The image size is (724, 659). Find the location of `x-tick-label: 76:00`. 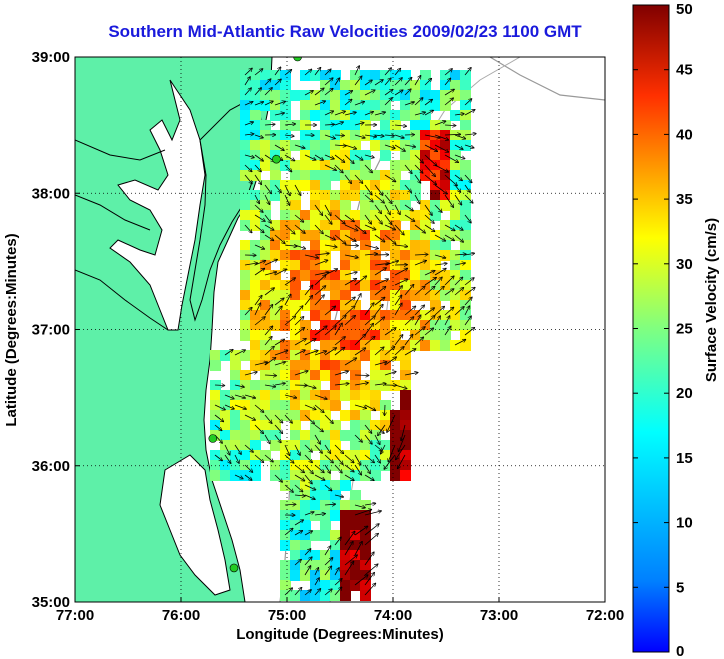

x-tick-label: 76:00 is located at coordinates (181, 615).